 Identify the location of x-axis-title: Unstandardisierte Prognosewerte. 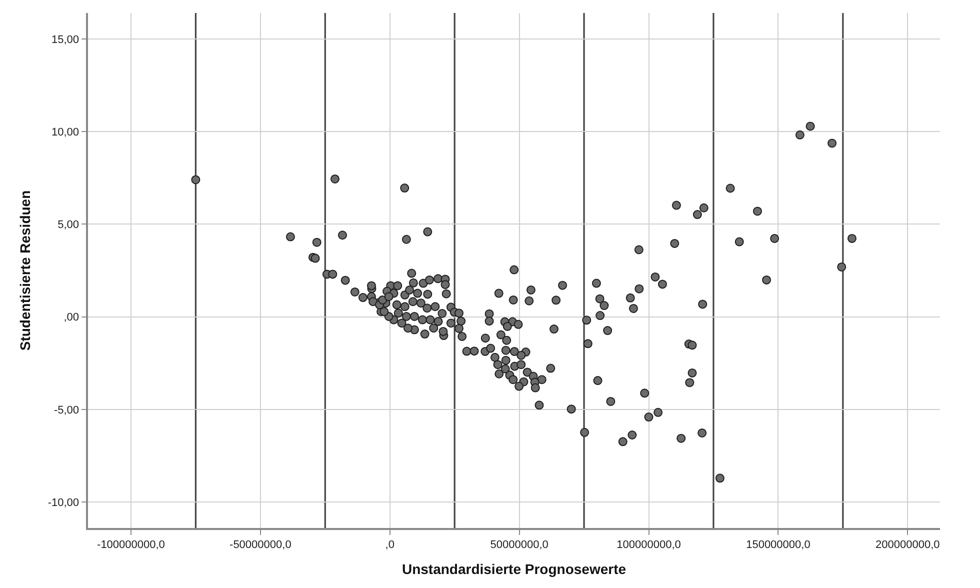
(514, 568).